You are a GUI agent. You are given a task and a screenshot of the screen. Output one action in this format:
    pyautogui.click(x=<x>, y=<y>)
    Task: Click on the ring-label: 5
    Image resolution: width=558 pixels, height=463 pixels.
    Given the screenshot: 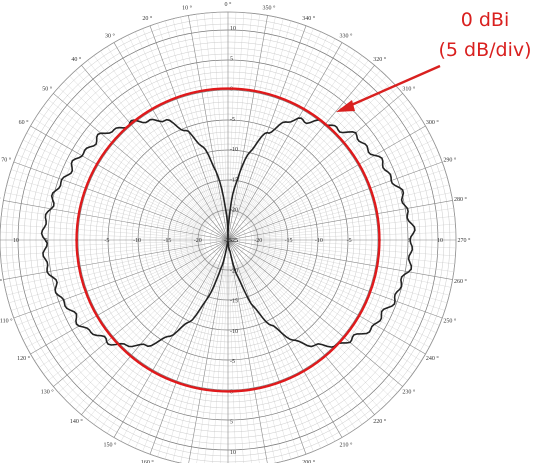 What is the action you would take?
    pyautogui.click(x=231, y=423)
    